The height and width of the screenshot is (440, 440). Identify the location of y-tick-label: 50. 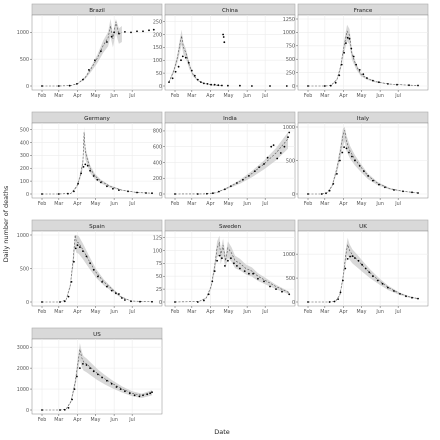
(159, 74).